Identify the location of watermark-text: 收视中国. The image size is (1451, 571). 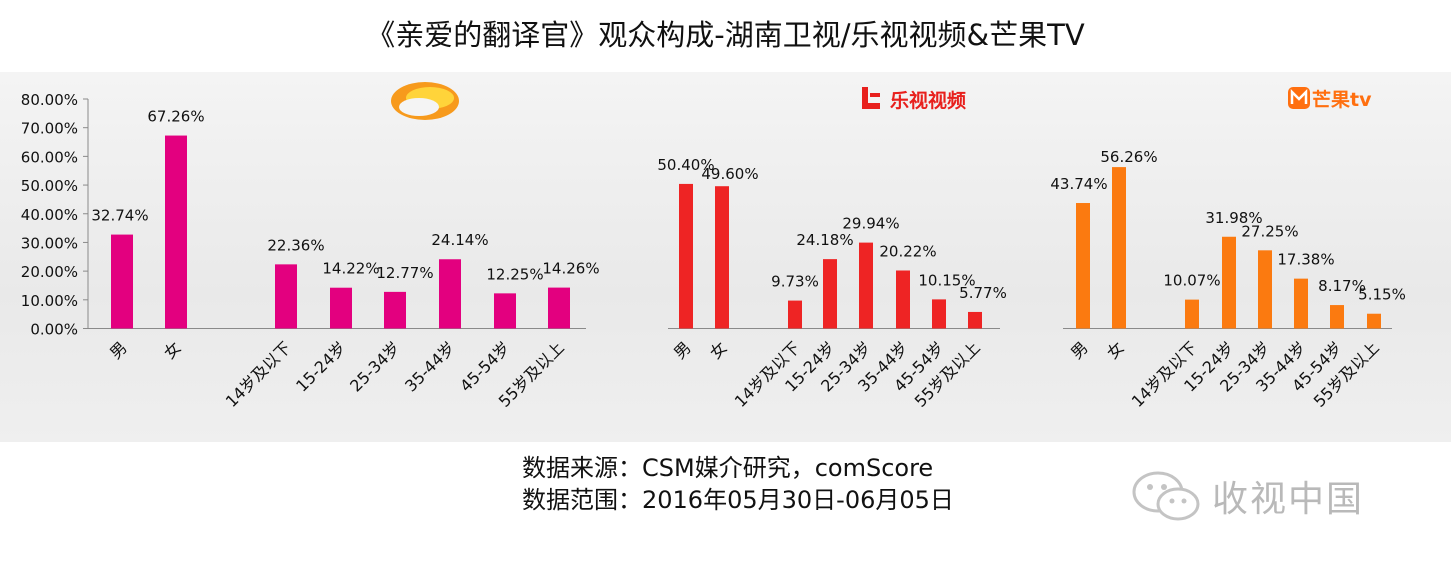
(1288, 499).